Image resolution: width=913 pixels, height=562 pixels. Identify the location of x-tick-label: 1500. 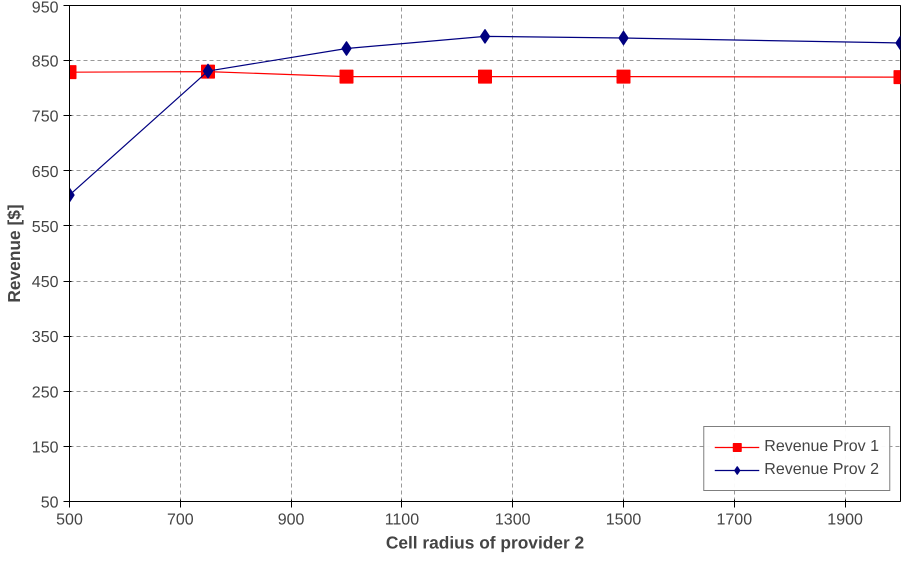
(624, 520).